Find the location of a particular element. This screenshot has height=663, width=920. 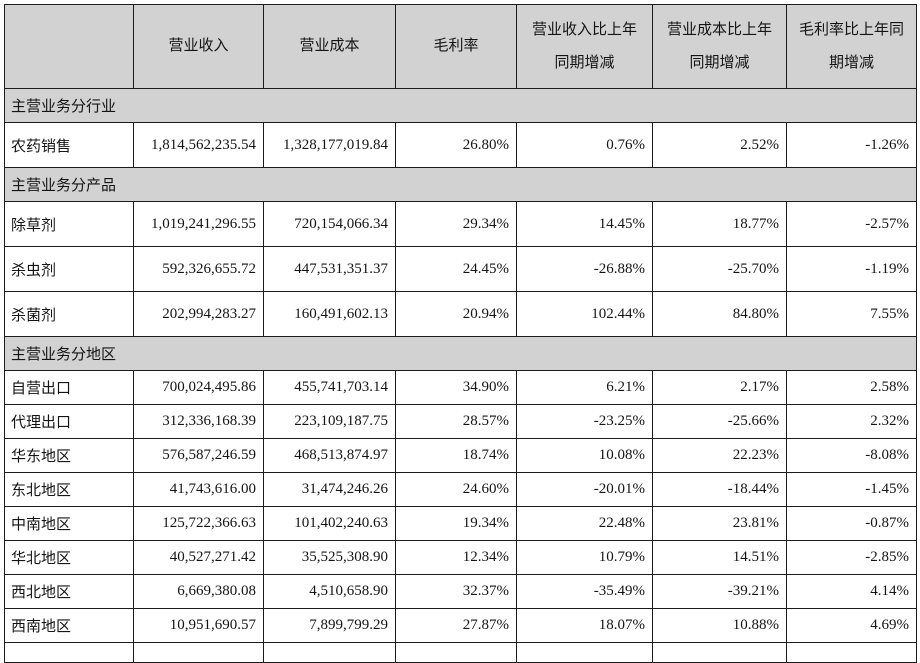

column-header-label: 毛利率 is located at coordinates (456, 46).